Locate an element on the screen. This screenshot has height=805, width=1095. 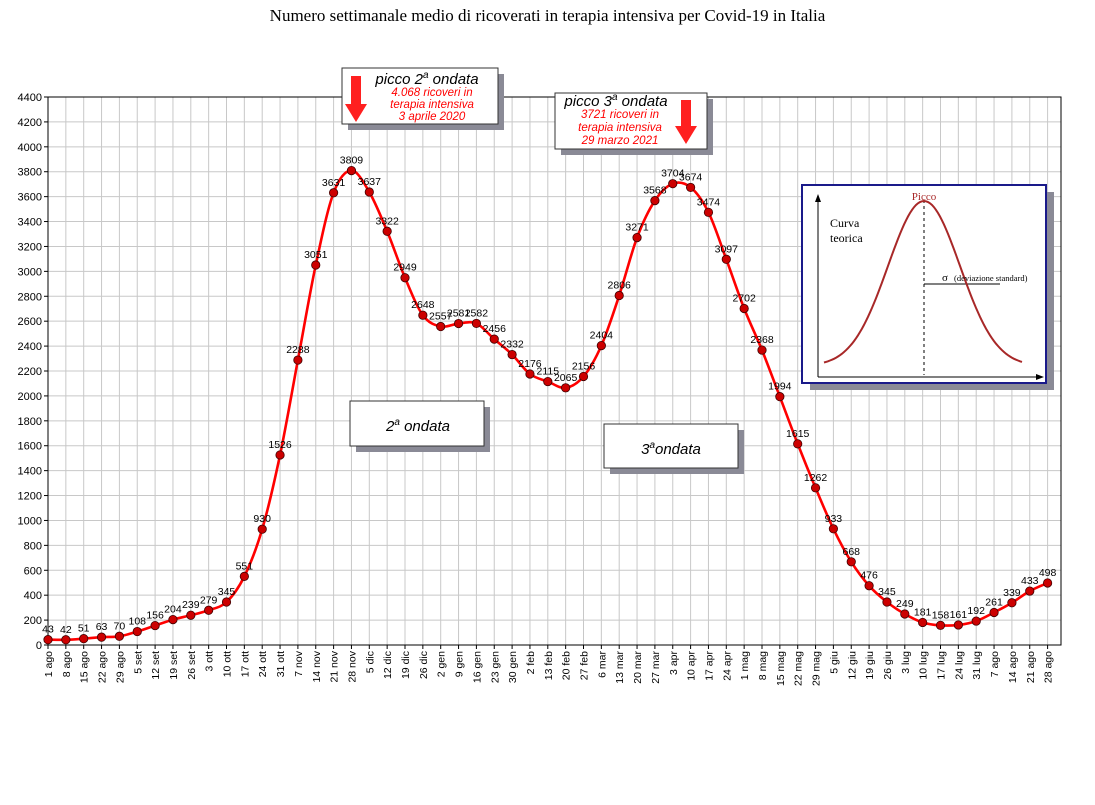
x-tick-label-32: 13 mar is located at coordinates (620, 667).